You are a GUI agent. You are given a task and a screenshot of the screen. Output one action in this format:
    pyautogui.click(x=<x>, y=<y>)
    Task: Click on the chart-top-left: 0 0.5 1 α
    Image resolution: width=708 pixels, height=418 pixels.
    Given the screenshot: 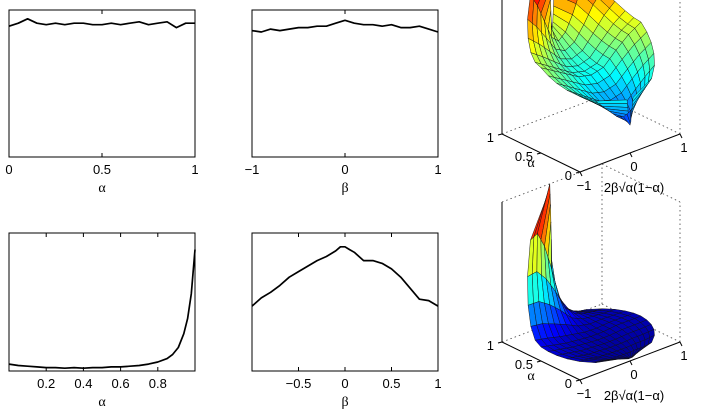 What is the action you would take?
    pyautogui.click(x=102, y=102)
    